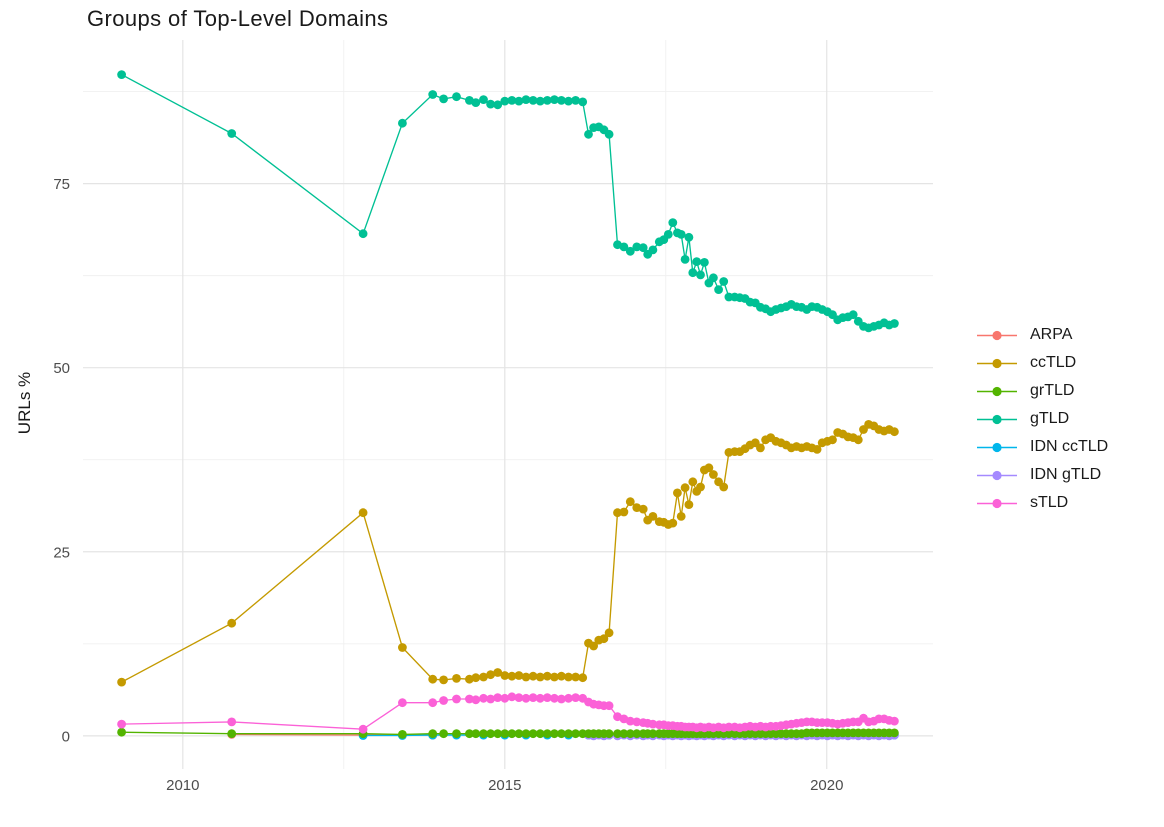 The width and height of the screenshot is (1164, 827). I want to click on y-tick-label: 75, so click(61, 184).